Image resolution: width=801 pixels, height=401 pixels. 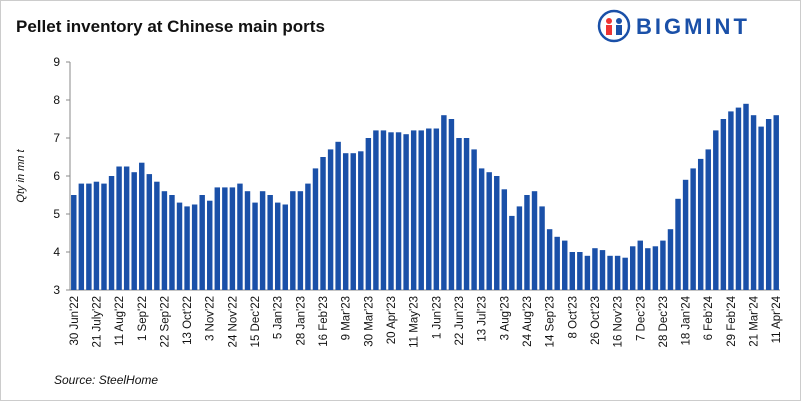 I want to click on x-tick-label: 11 Apr'24, so click(x=777, y=319).